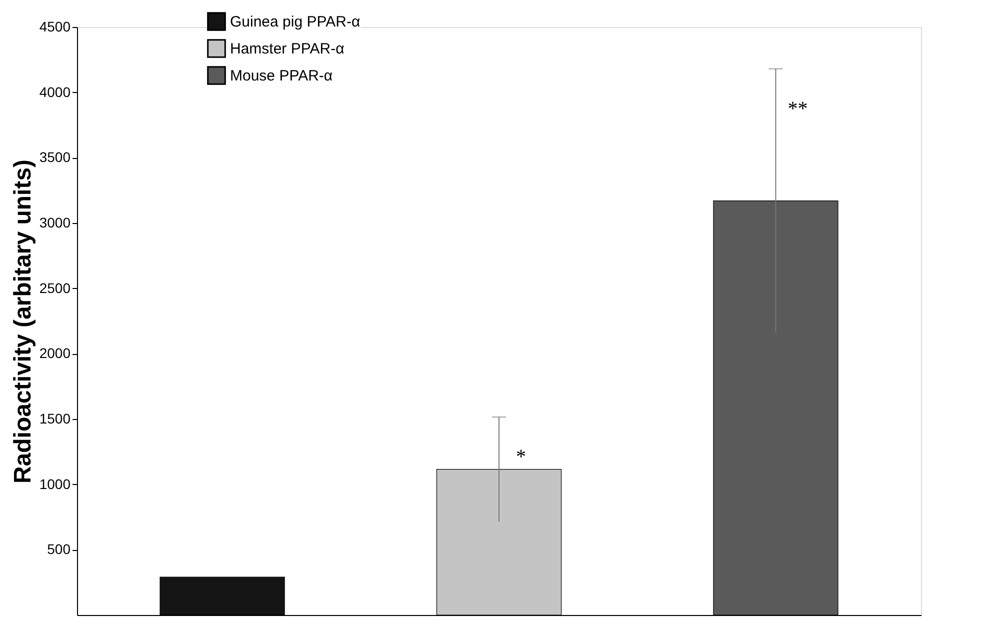  What do you see at coordinates (295, 22) in the screenshot?
I see `legend-label: Guinea pig PPAR-α` at bounding box center [295, 22].